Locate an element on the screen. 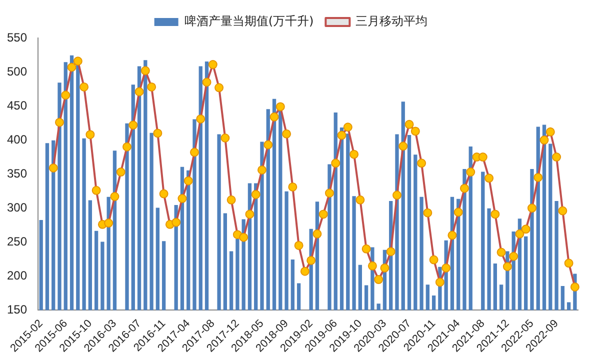 The image size is (592, 362). y-tick-label: 250 is located at coordinates (17, 241).